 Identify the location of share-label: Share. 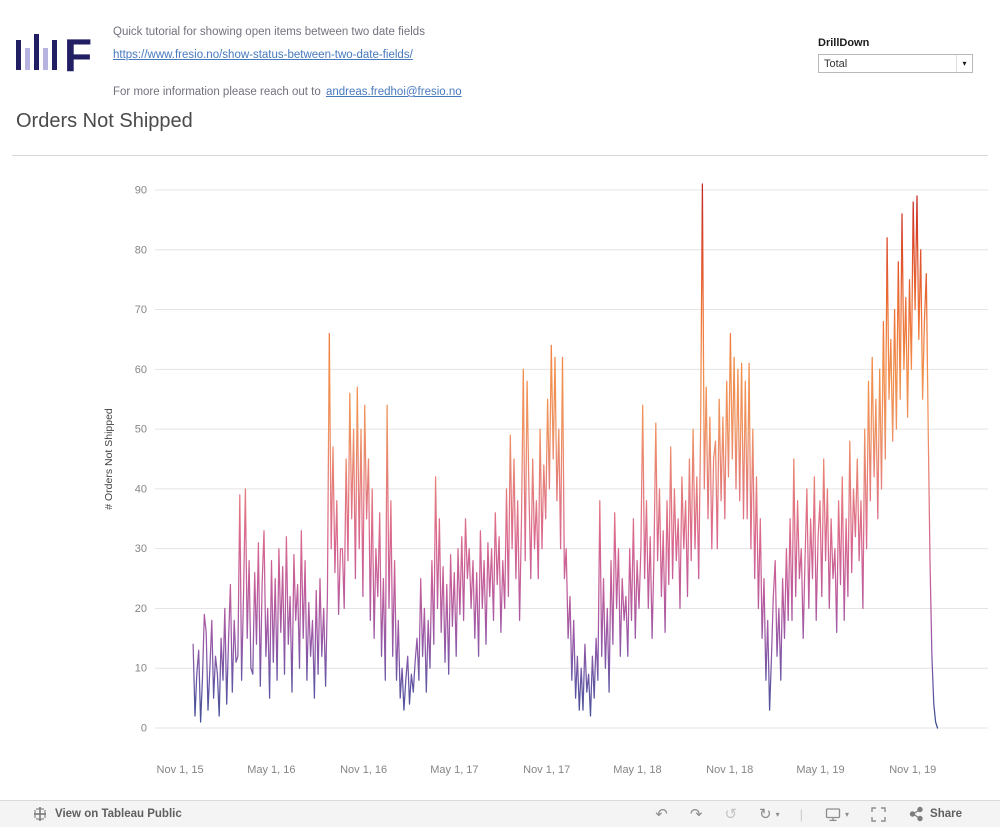
(946, 814).